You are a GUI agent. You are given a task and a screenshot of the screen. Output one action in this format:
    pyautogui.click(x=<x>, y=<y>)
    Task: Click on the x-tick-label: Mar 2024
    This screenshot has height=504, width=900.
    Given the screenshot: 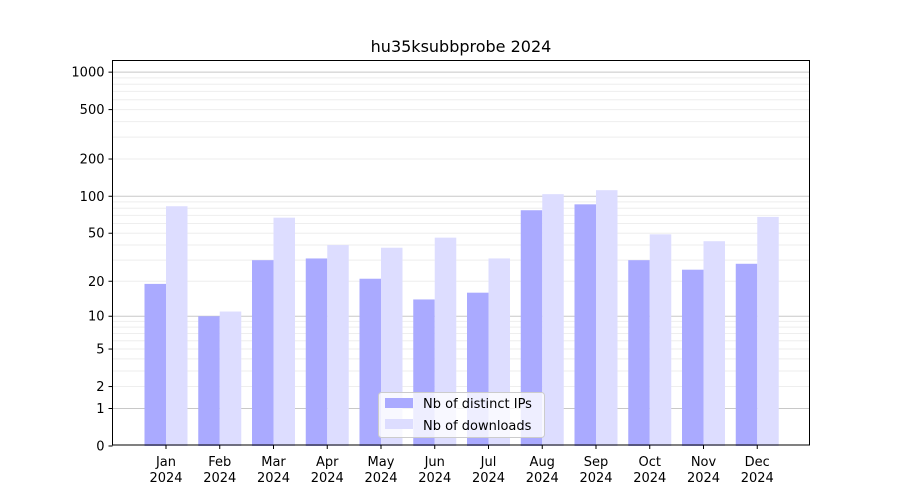 What is the action you would take?
    pyautogui.click(x=273, y=470)
    